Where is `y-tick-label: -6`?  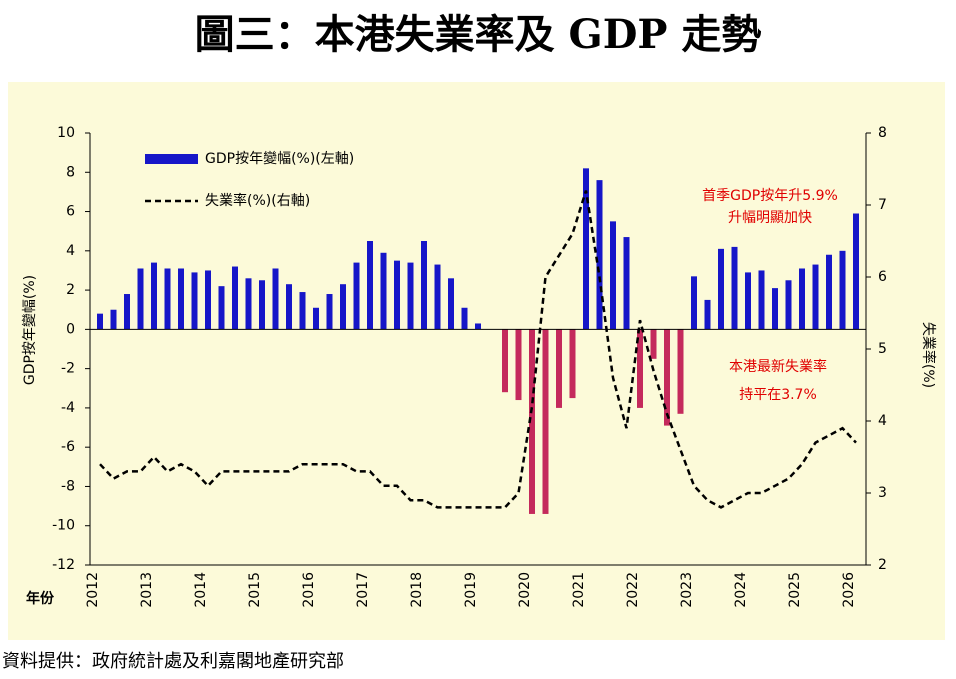 y-tick-label: -6 is located at coordinates (68, 447).